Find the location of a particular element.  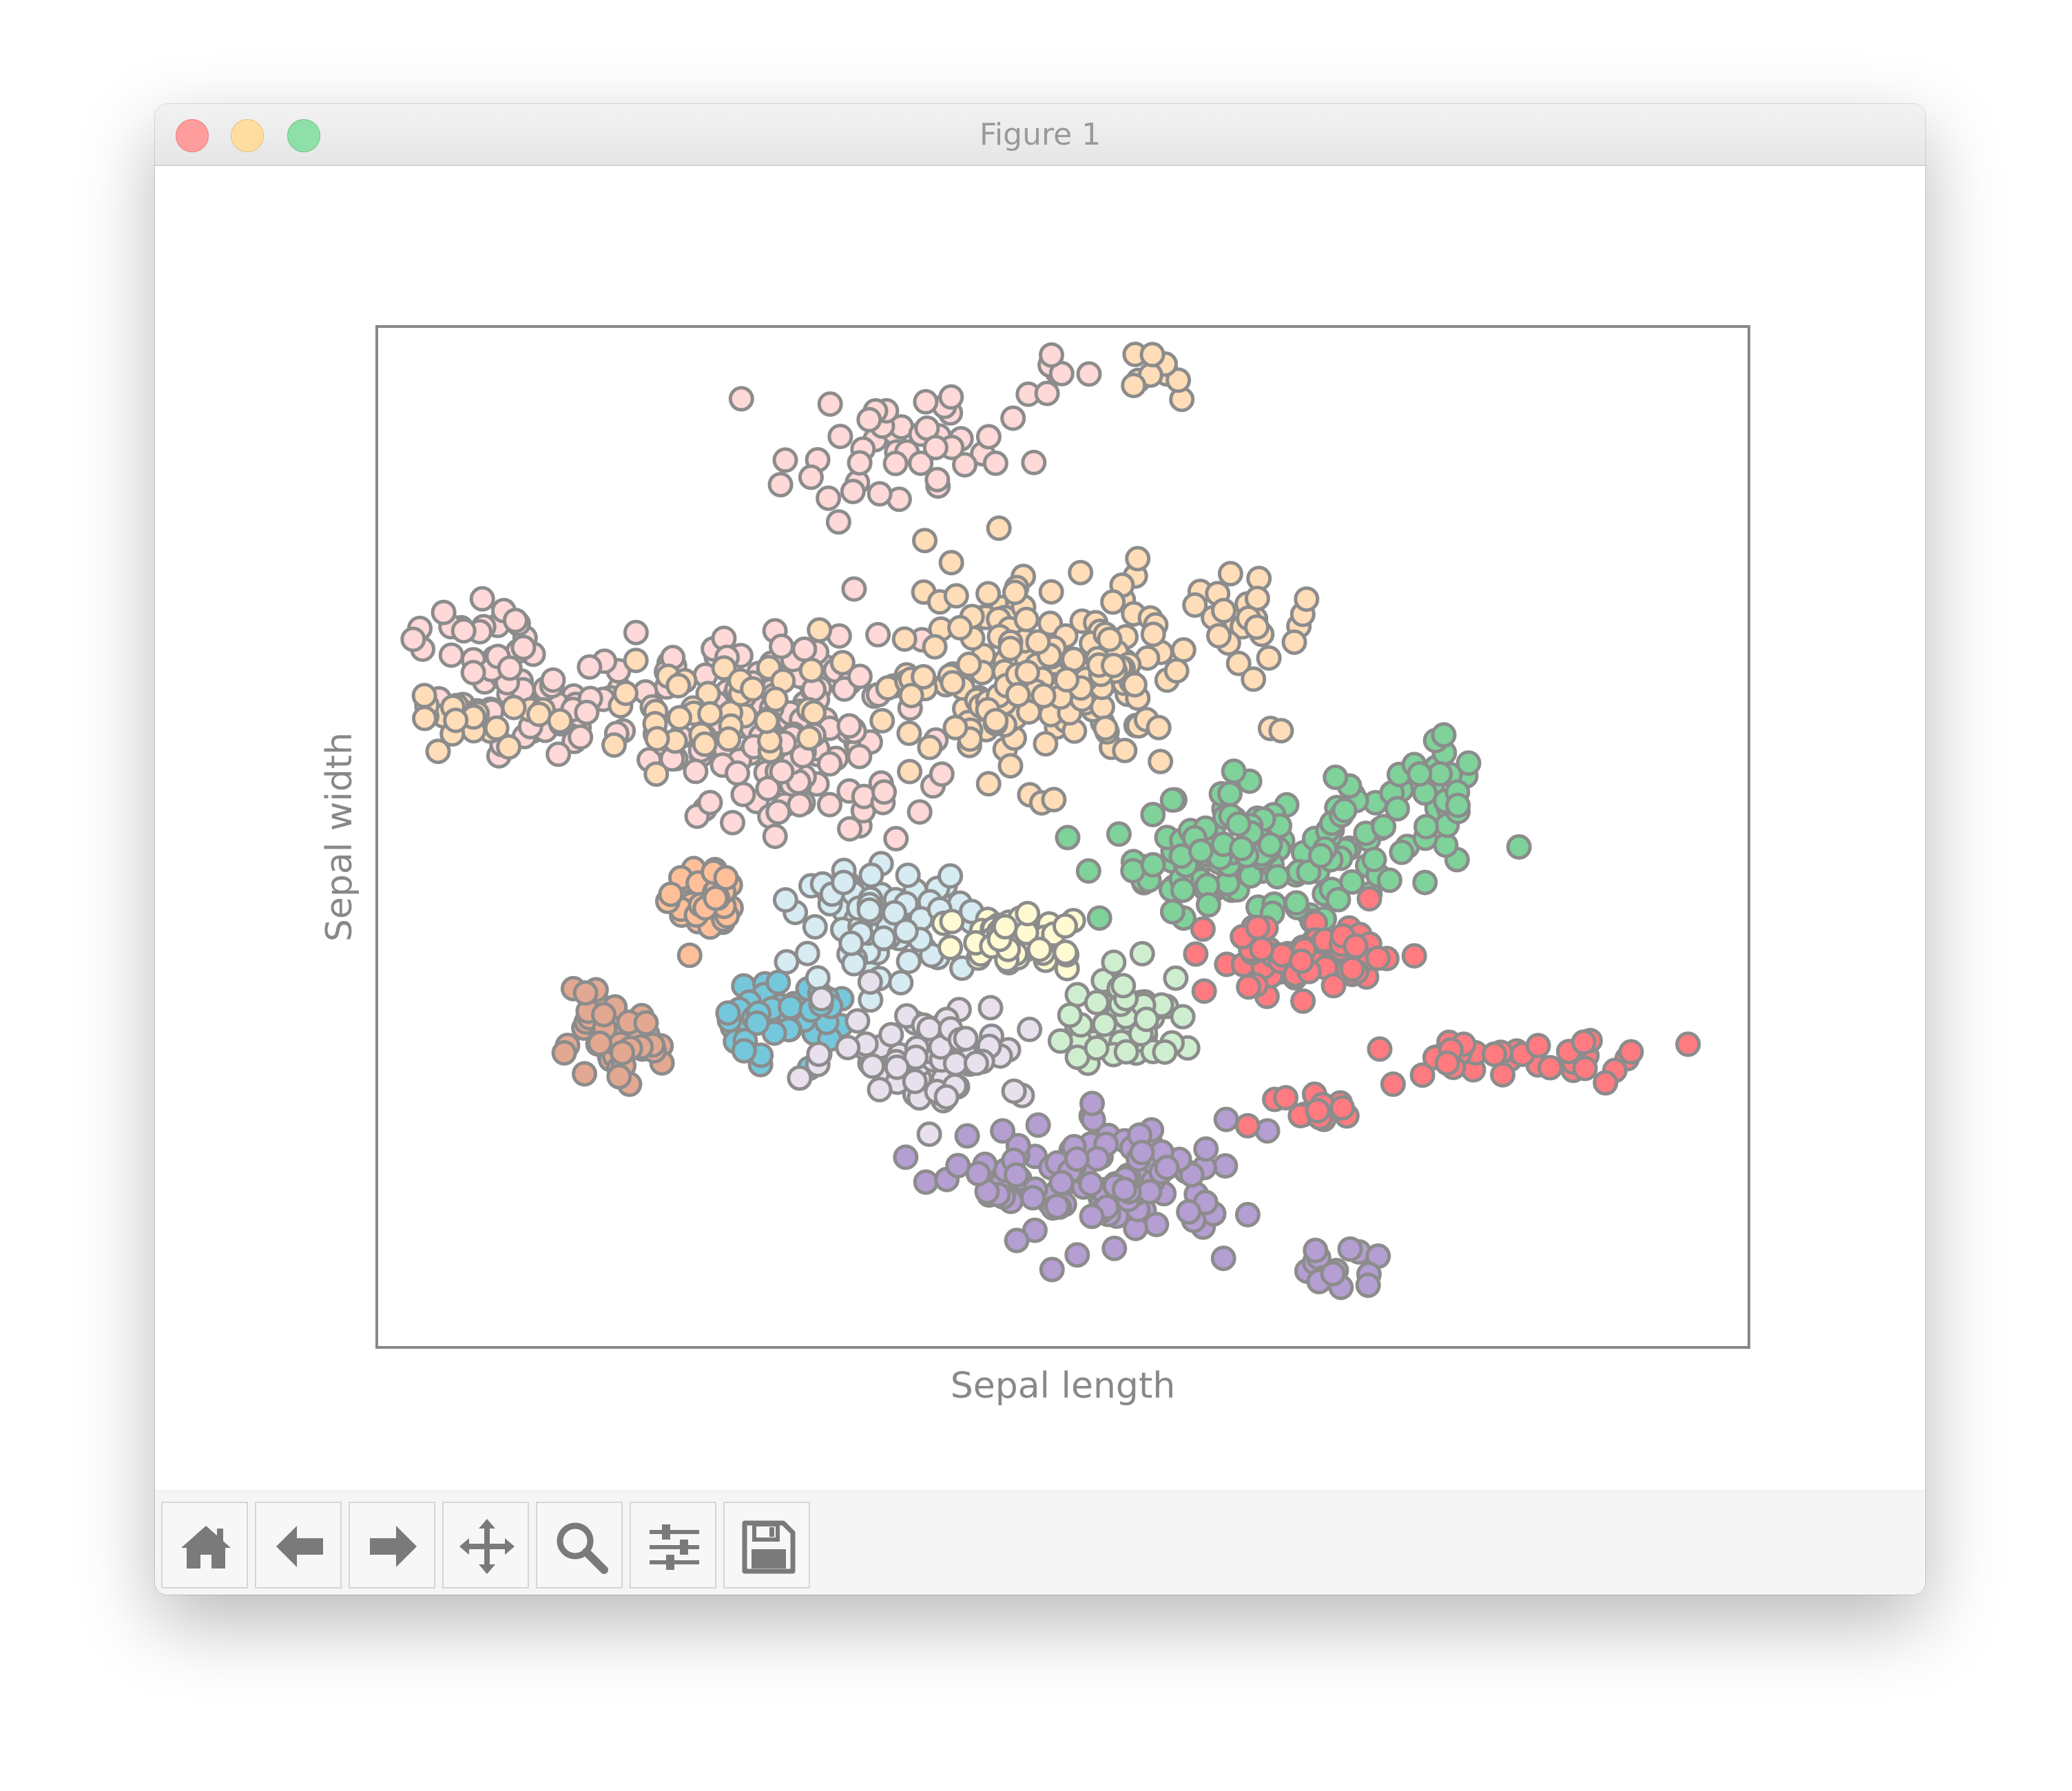

move-icon is located at coordinates (487, 1547).